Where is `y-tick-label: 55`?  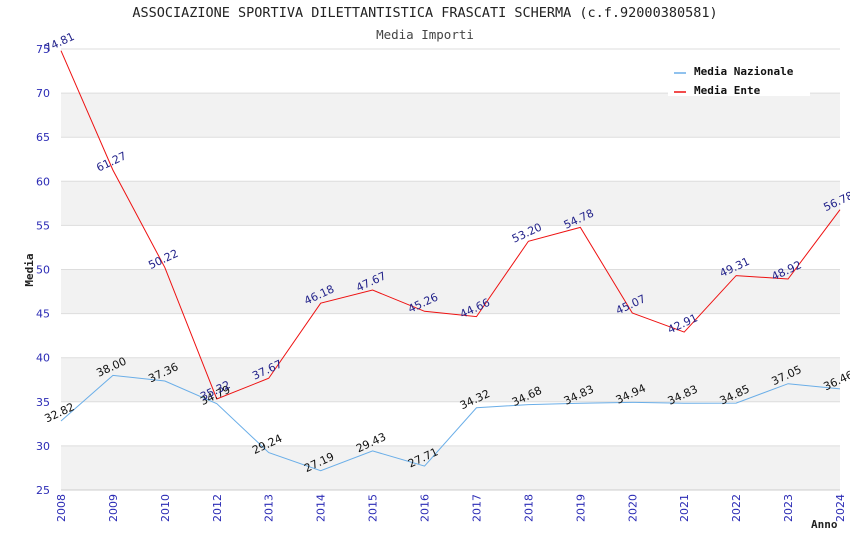
y-tick-label: 55 is located at coordinates (43, 225).